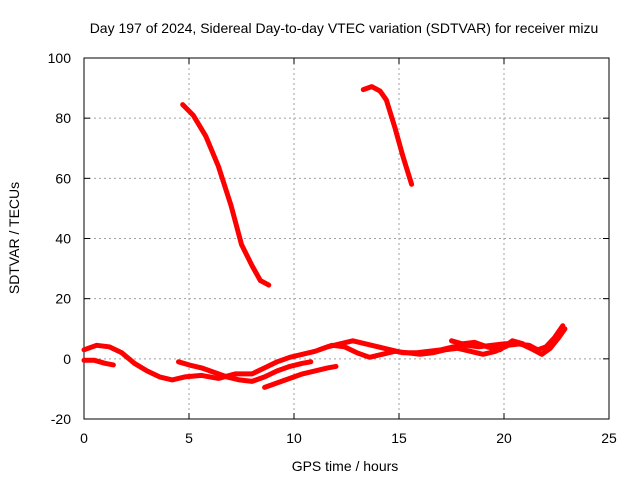  What do you see at coordinates (63, 299) in the screenshot?
I see `y-tick-label: 20` at bounding box center [63, 299].